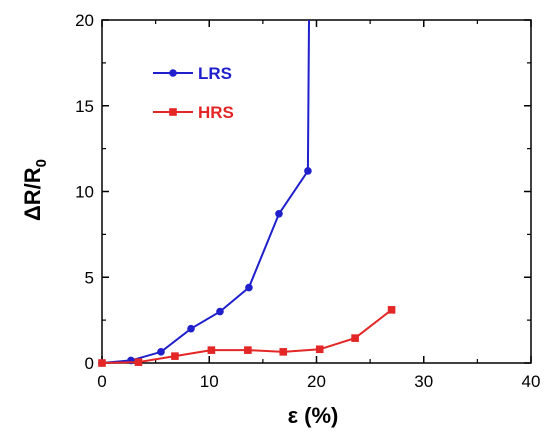 This screenshot has width=550, height=443. I want to click on series-line-hrs, so click(247, 336).